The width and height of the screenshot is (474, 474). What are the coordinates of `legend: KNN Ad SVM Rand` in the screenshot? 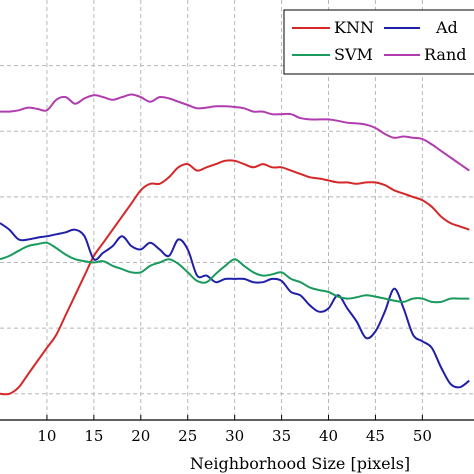 It's located at (378, 42).